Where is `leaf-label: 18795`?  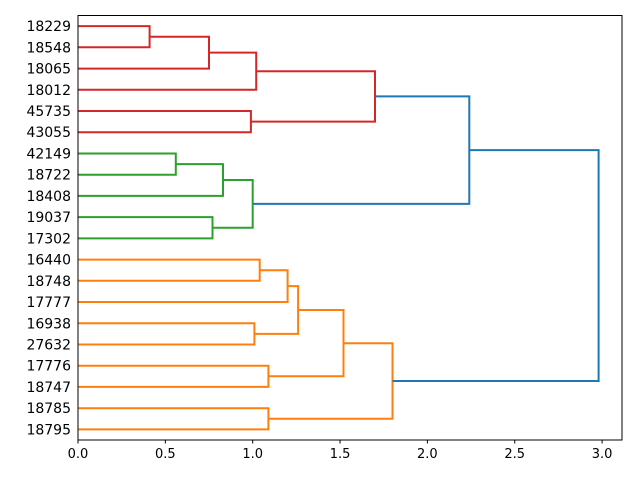 leaf-label: 18795 is located at coordinates (48, 430).